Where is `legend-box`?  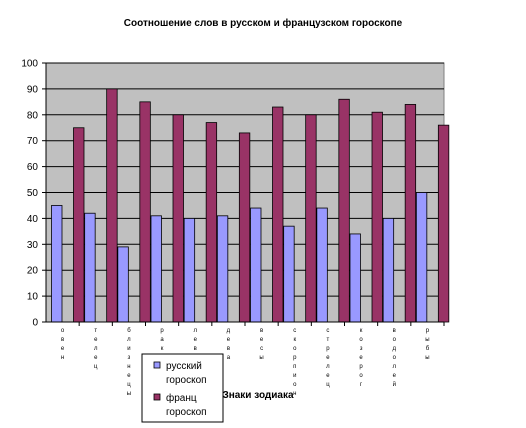 legend-box is located at coordinates (182, 388).